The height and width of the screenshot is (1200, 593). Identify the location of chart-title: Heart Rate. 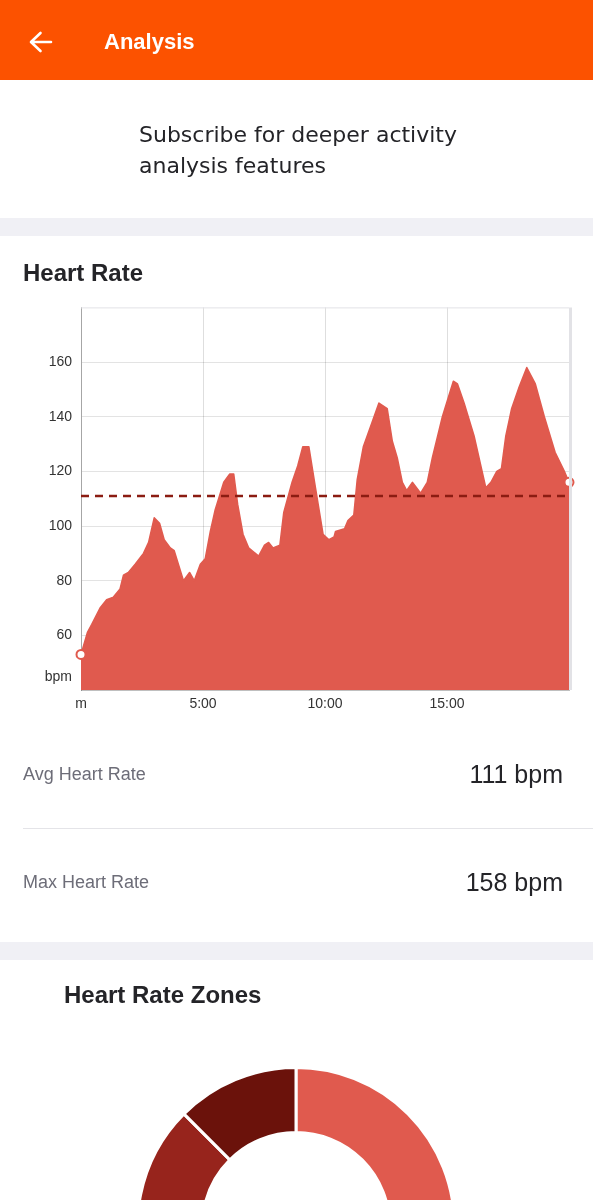
(83, 273).